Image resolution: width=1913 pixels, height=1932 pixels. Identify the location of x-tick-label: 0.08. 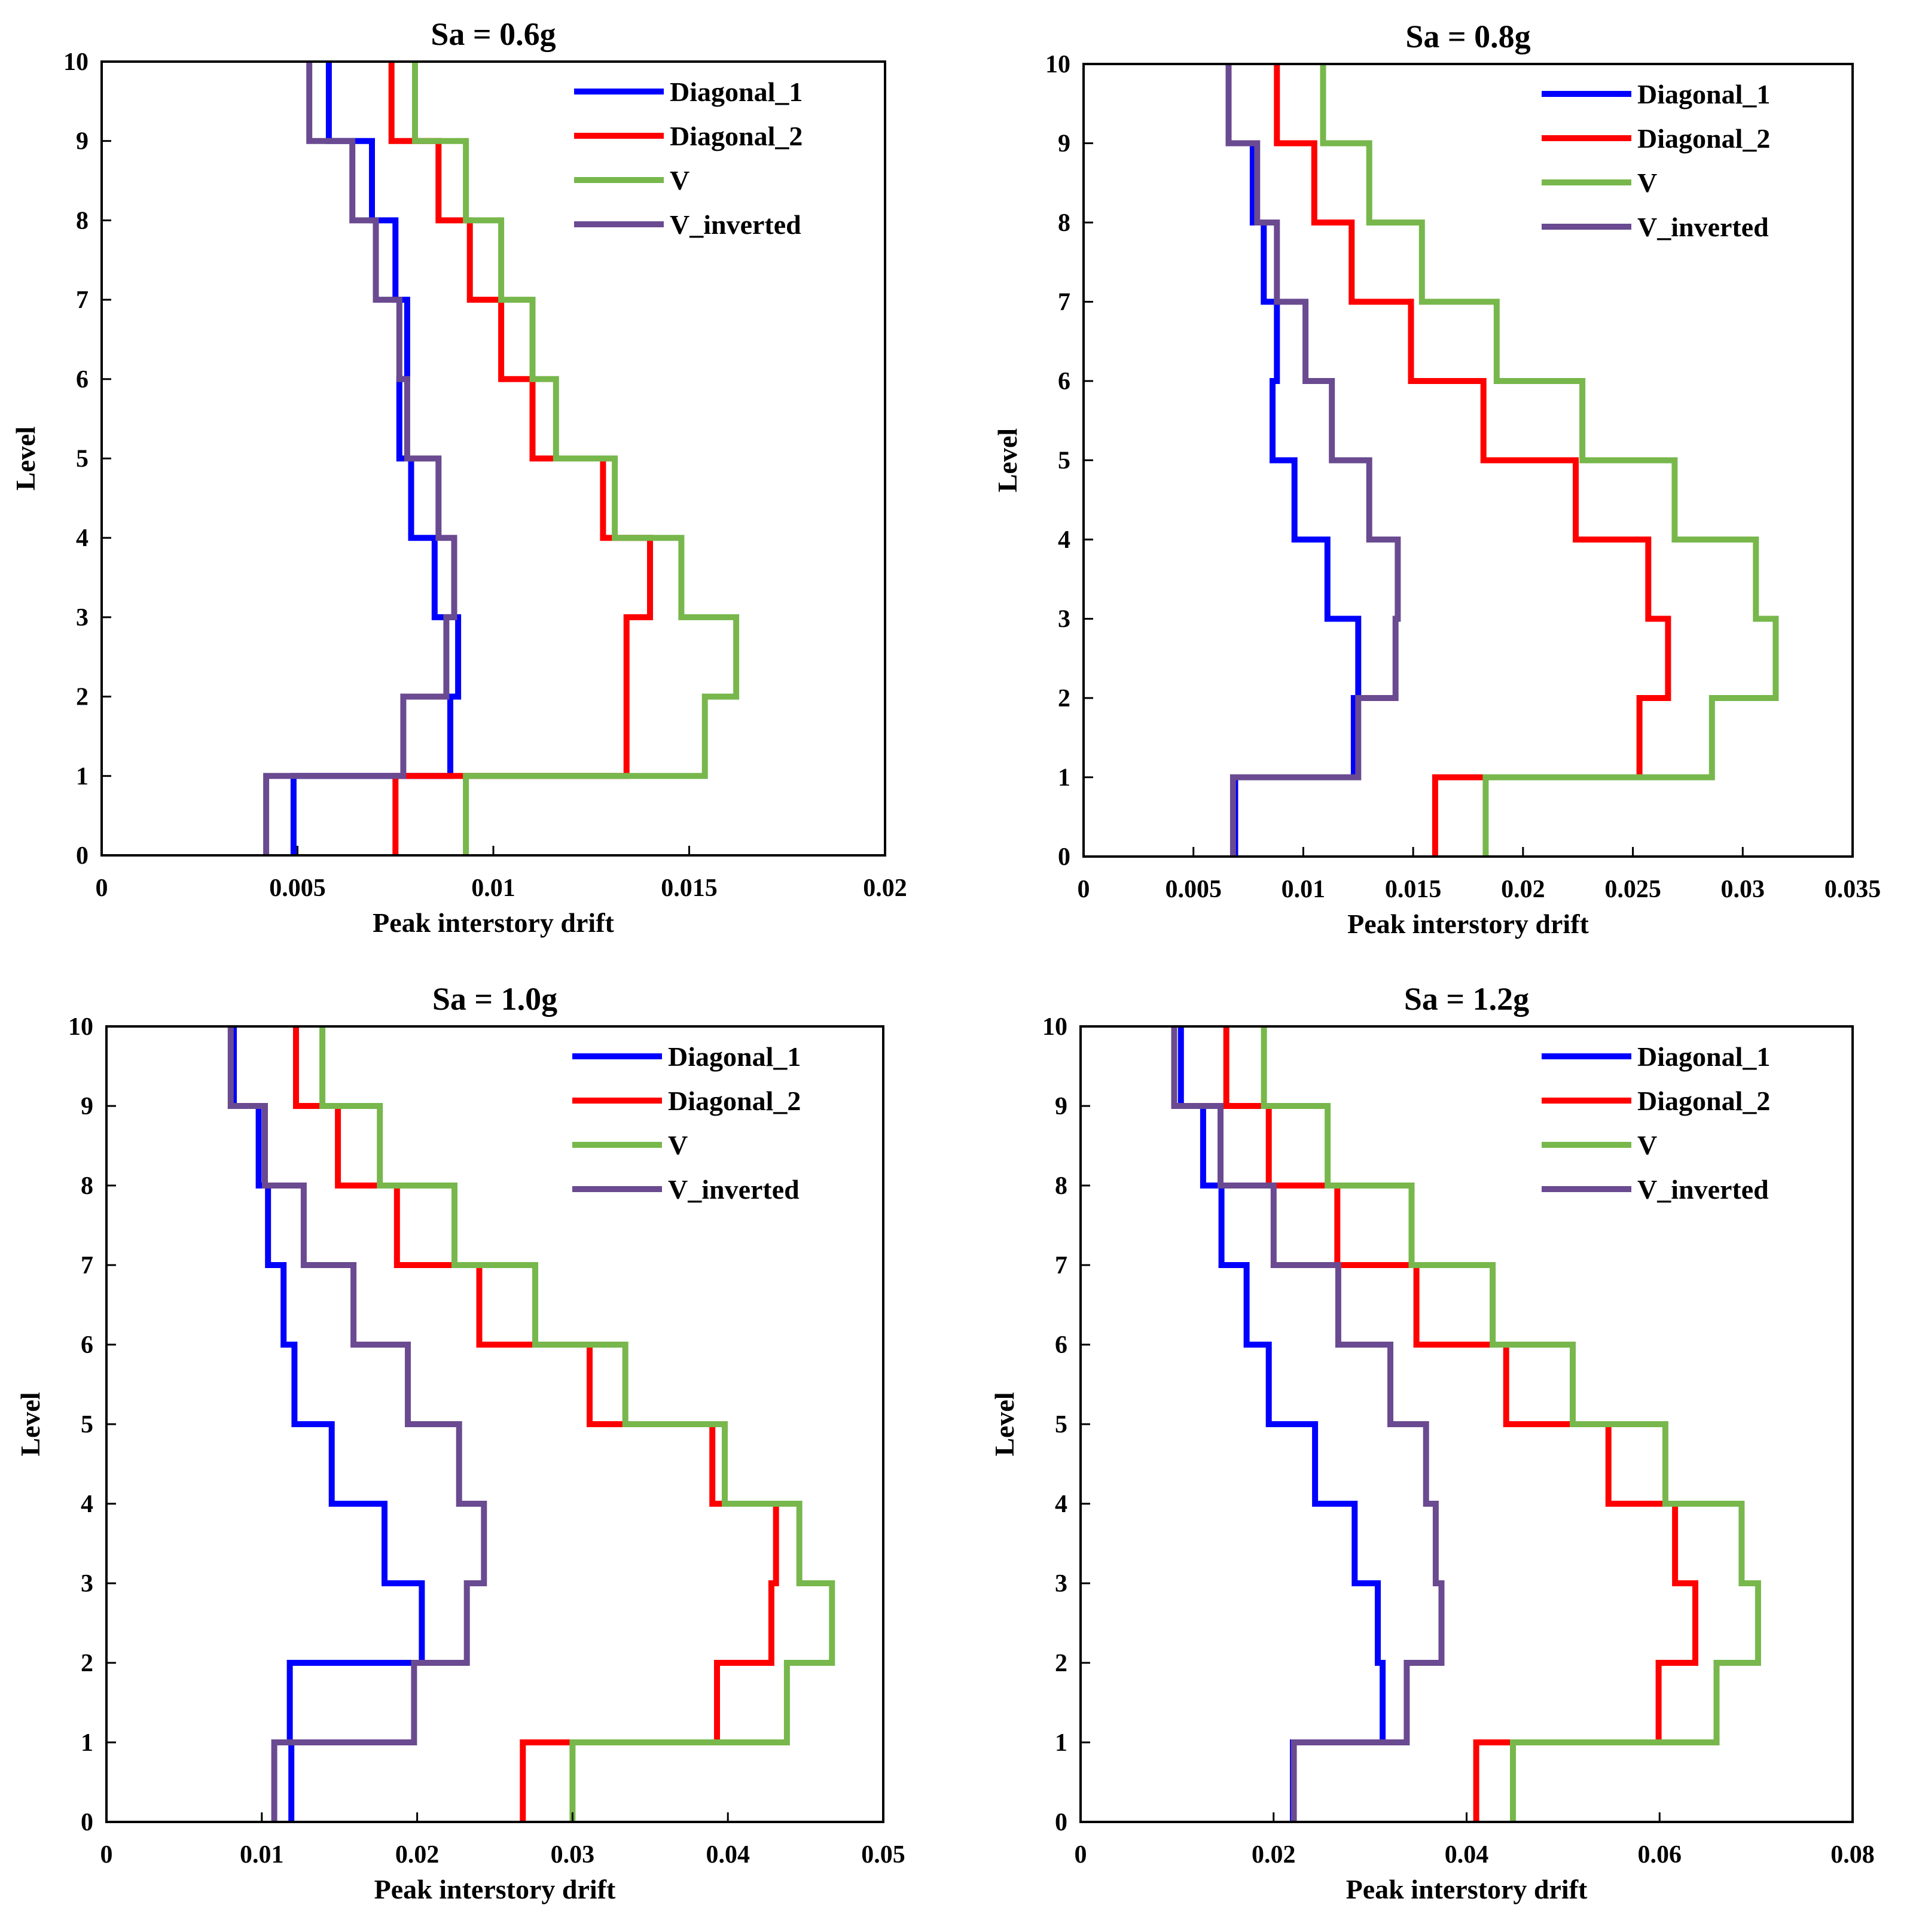
(1852, 1855).